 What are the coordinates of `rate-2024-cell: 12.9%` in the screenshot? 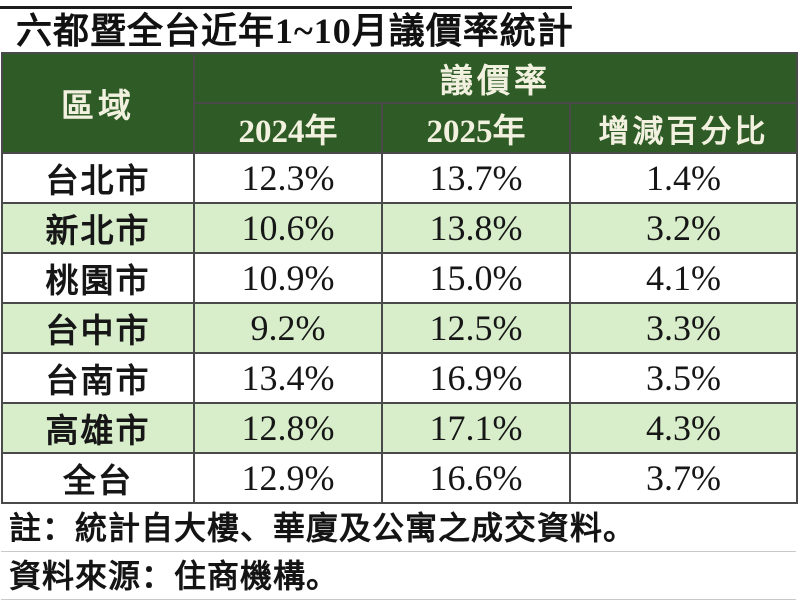 It's located at (288, 478).